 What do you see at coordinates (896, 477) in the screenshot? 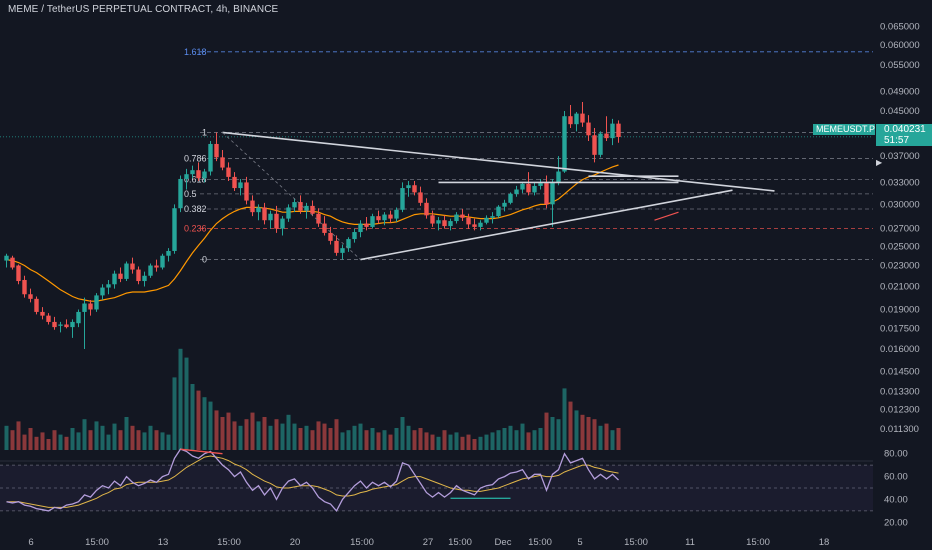
I see `rsi-tick-label: 60.00` at bounding box center [896, 477].